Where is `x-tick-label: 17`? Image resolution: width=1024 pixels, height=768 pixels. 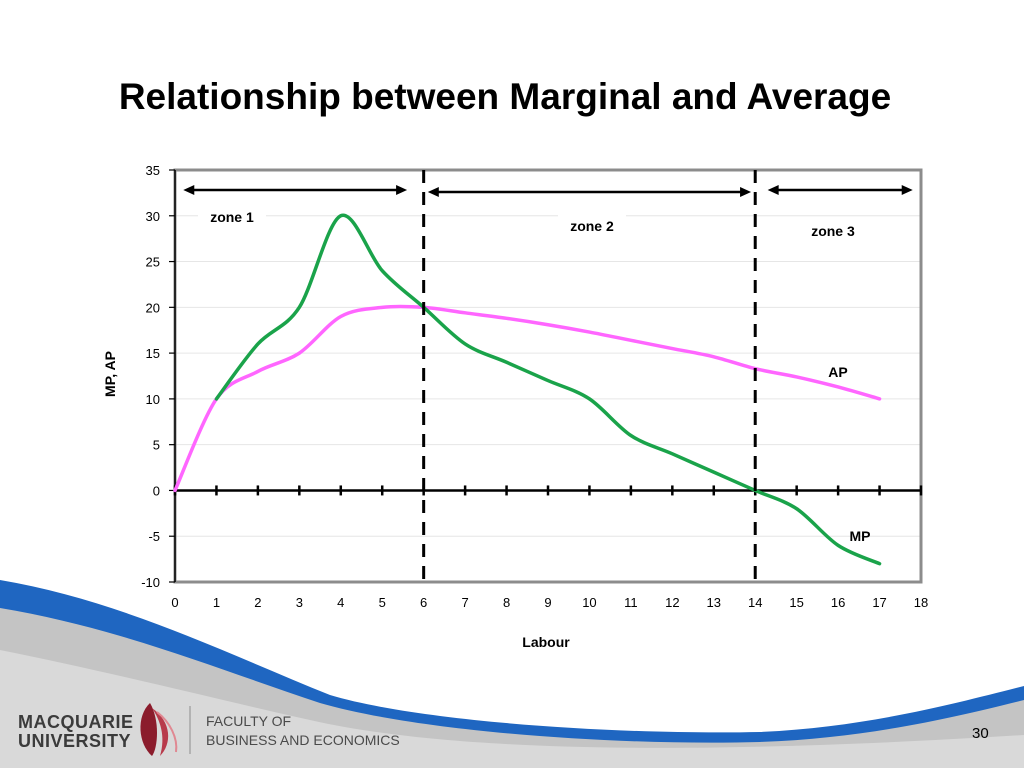 x-tick-label: 17 is located at coordinates (879, 602).